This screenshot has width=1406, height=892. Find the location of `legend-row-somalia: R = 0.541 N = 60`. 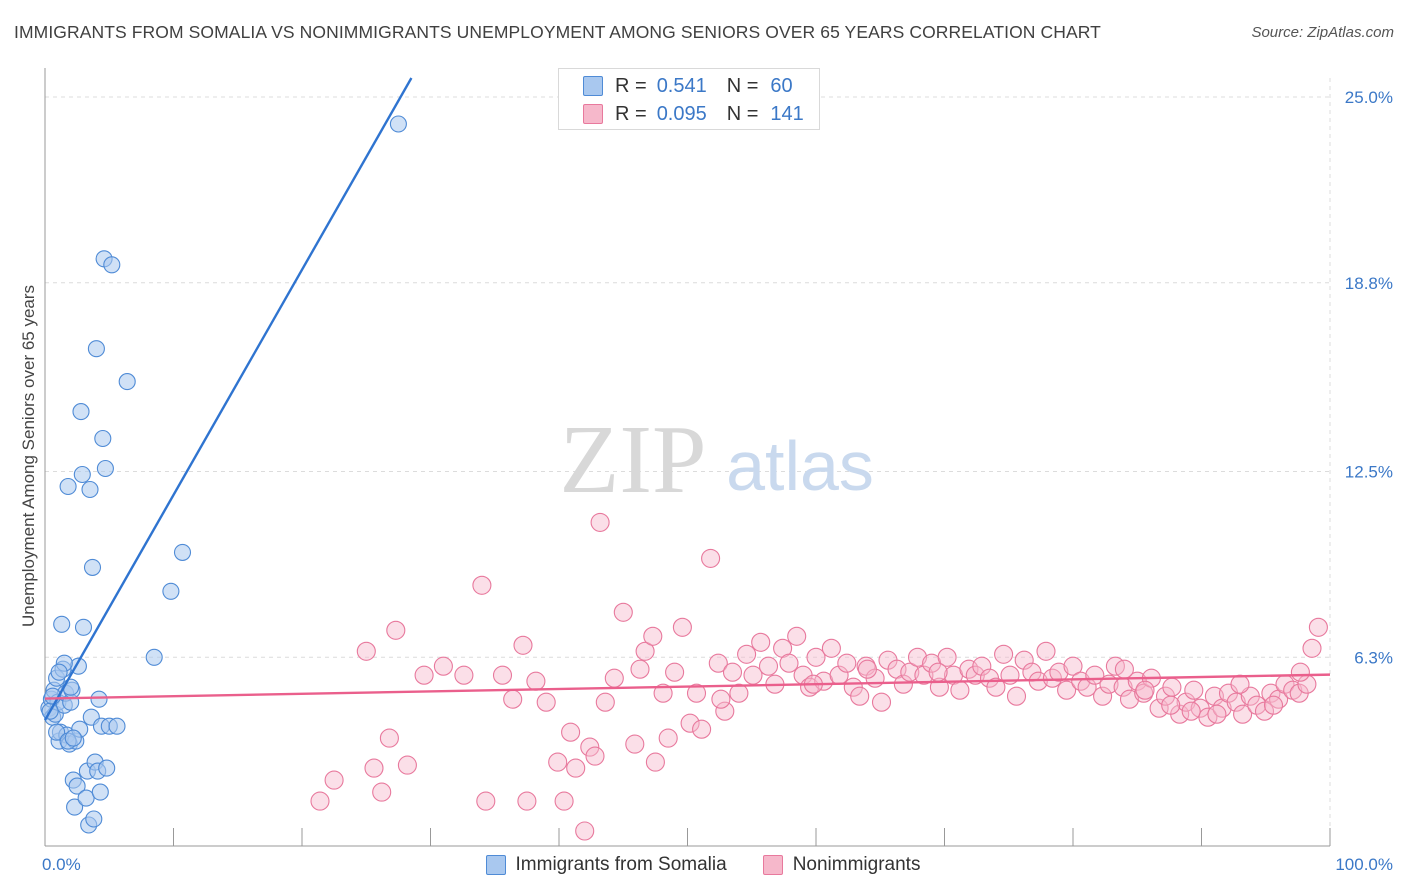

legend-row-somalia: R = 0.541 N = 60 is located at coordinates (688, 86).